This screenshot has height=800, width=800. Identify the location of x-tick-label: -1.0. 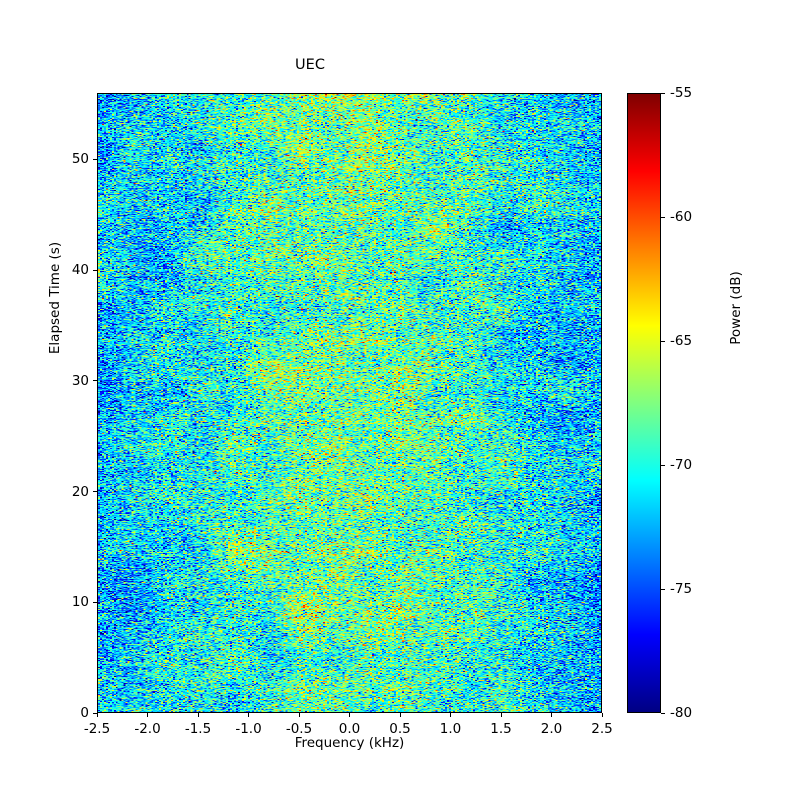
(248, 729).